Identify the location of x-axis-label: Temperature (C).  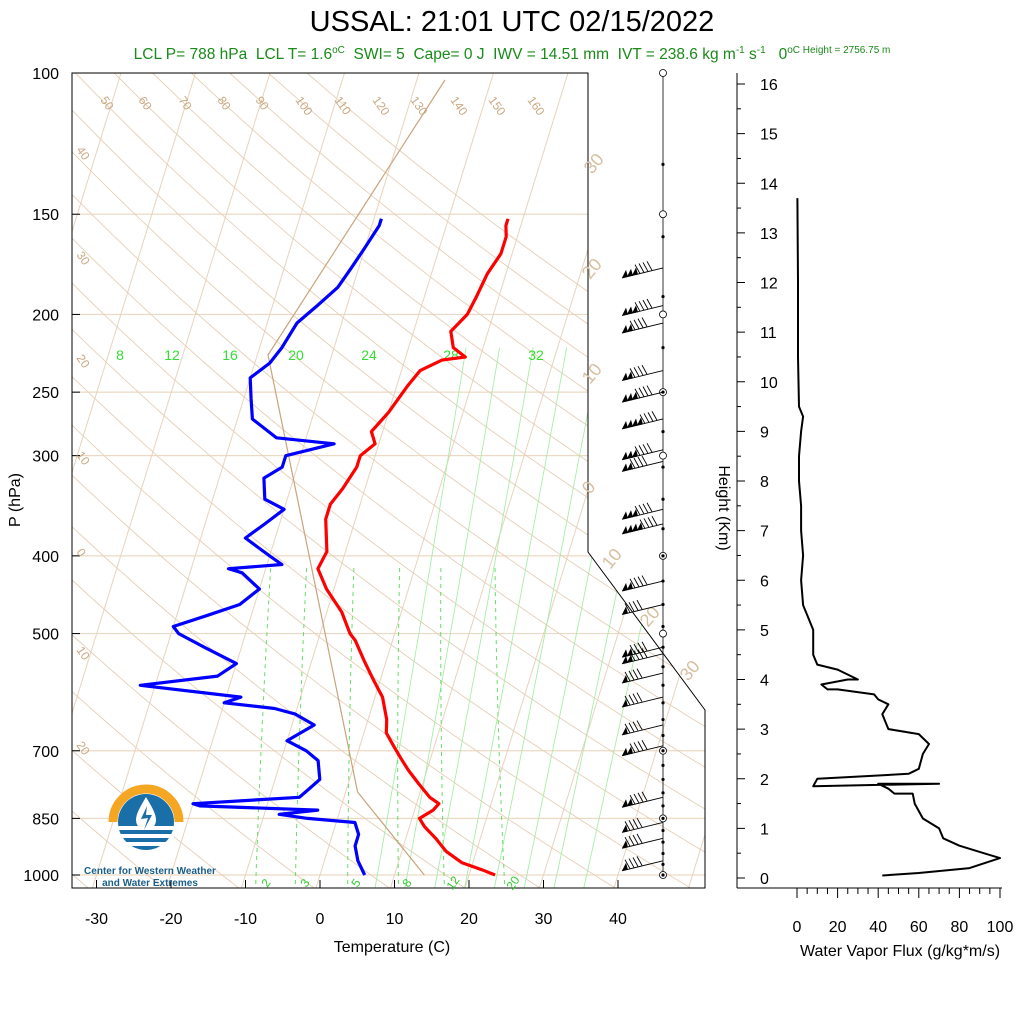
(392, 947).